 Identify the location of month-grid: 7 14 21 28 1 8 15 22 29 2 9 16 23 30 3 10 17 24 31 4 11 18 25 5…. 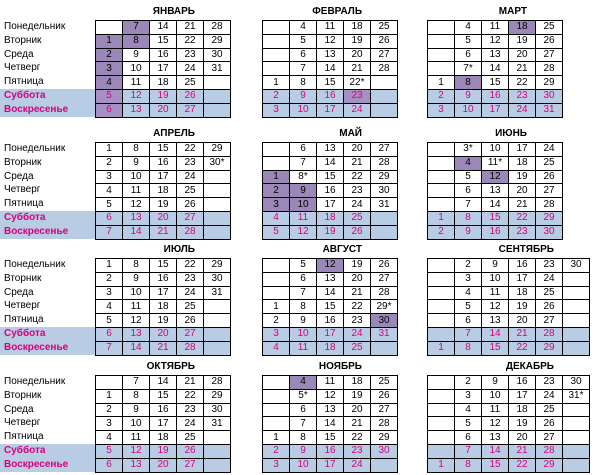
(163, 424).